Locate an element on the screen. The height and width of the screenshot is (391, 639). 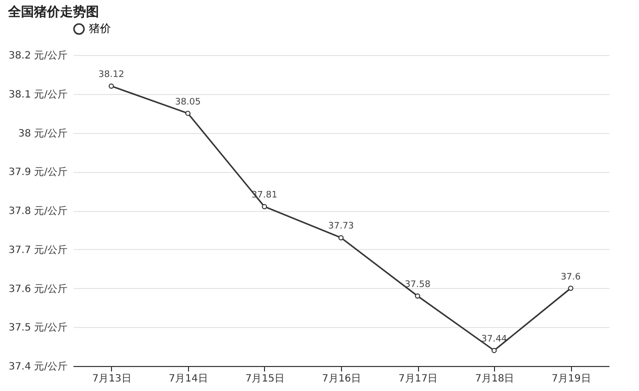
y-tick-label: 37.5 元/公斤 is located at coordinates (38, 328).